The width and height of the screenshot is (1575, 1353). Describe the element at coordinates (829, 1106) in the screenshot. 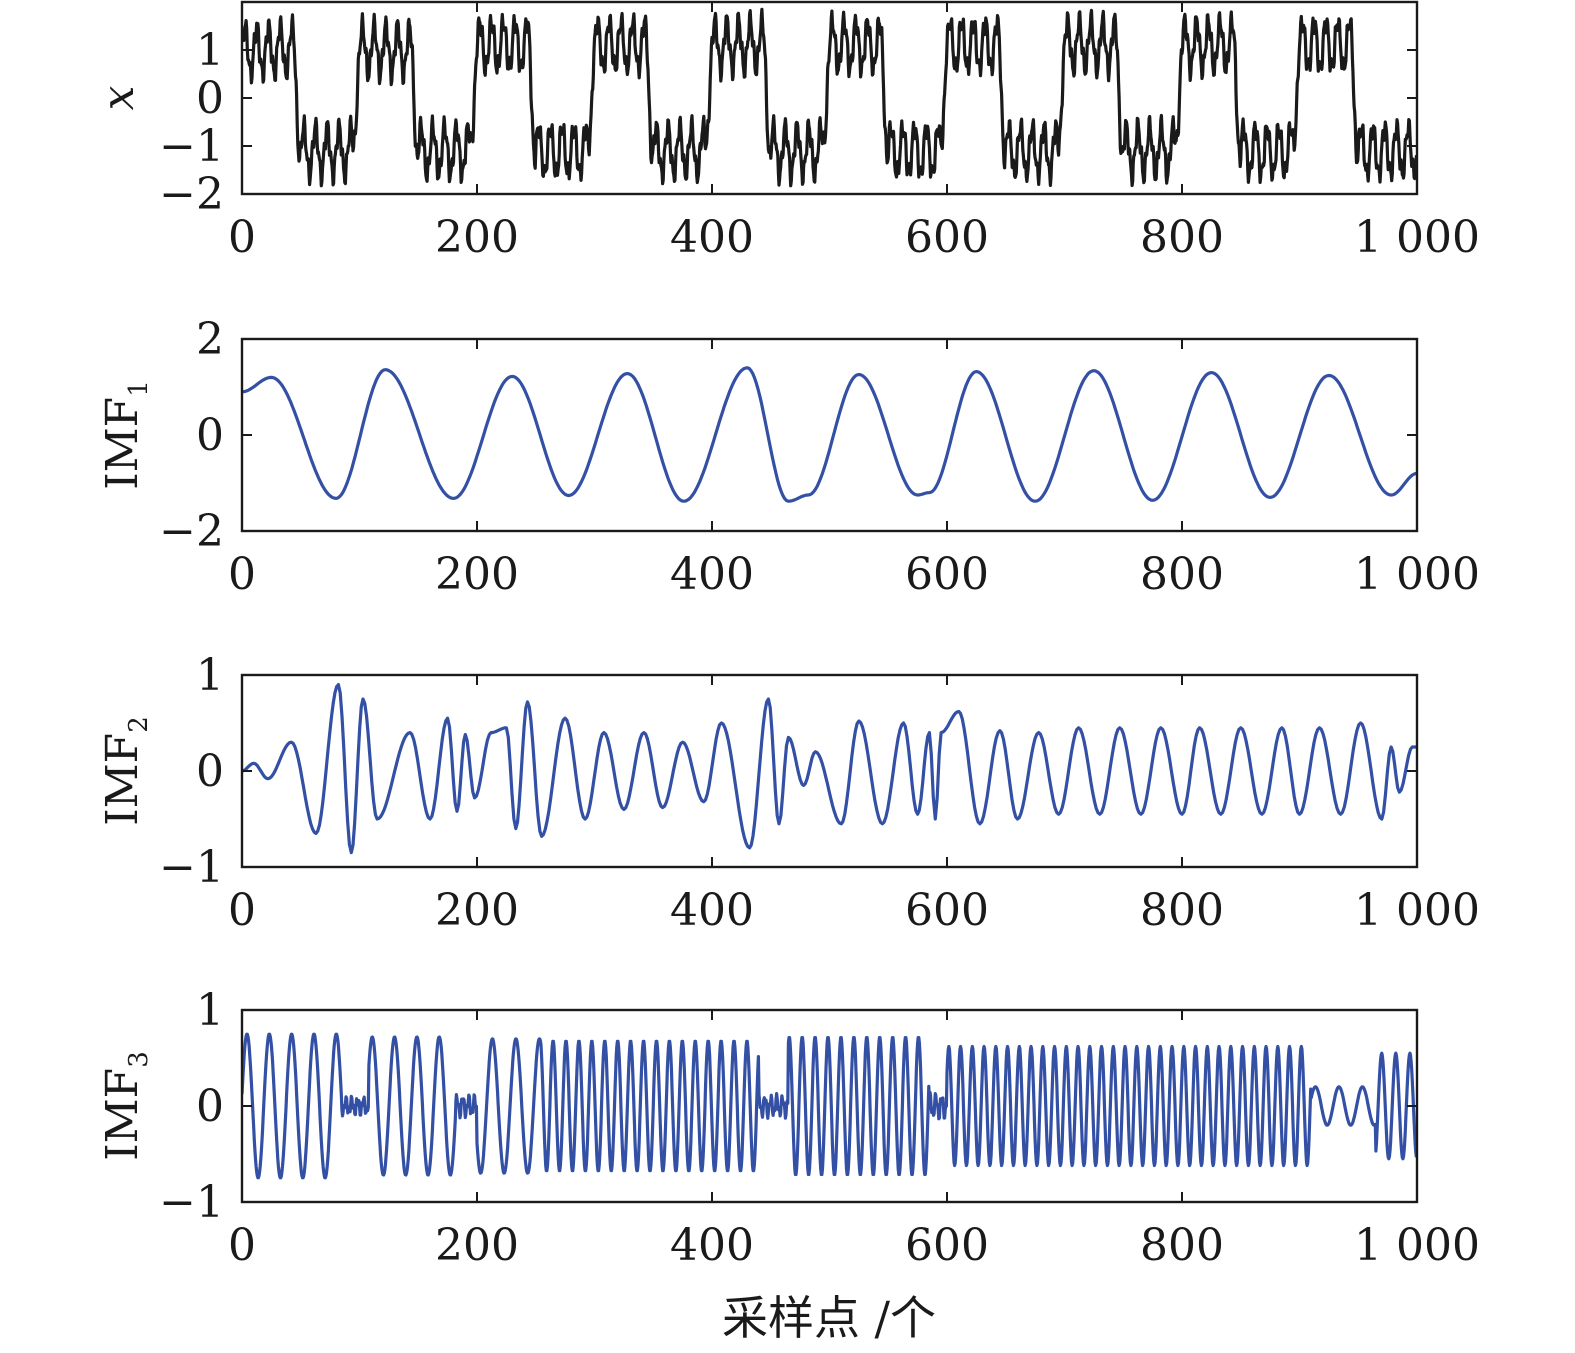

I see `series-line-imf3` at that location.